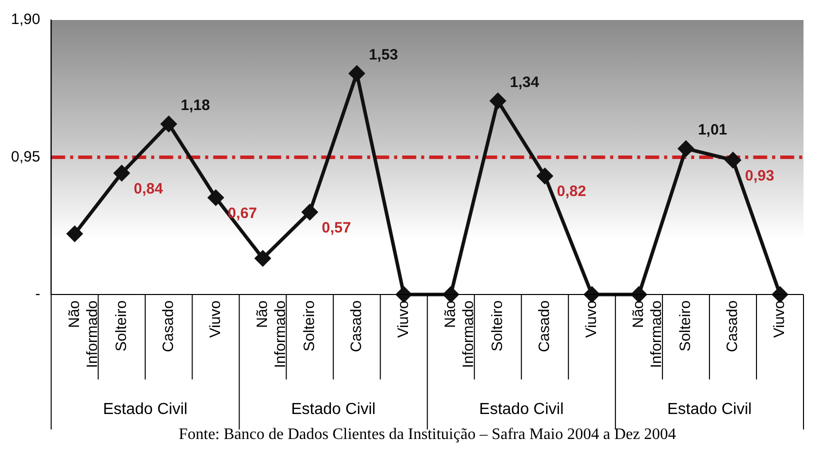 This screenshot has width=821, height=457. I want to click on data-label: 1,53, so click(383, 55).